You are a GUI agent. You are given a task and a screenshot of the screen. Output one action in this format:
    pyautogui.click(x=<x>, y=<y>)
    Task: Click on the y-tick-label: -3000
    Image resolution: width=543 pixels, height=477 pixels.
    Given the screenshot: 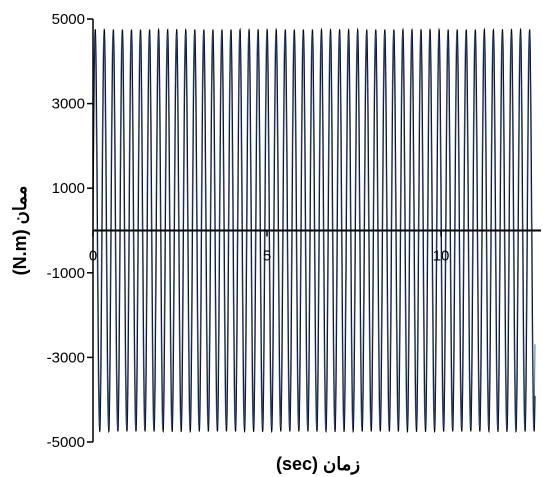 What is the action you would take?
    pyautogui.click(x=66, y=357)
    